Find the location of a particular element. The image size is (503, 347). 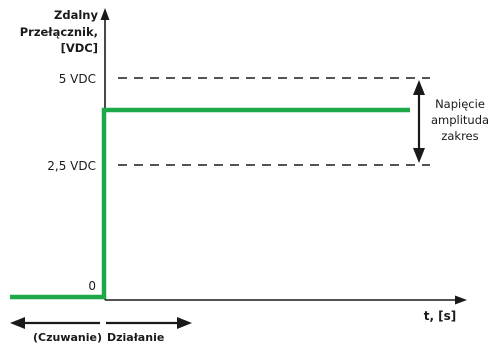

standby-arrow-left-icon is located at coordinates (17, 323).